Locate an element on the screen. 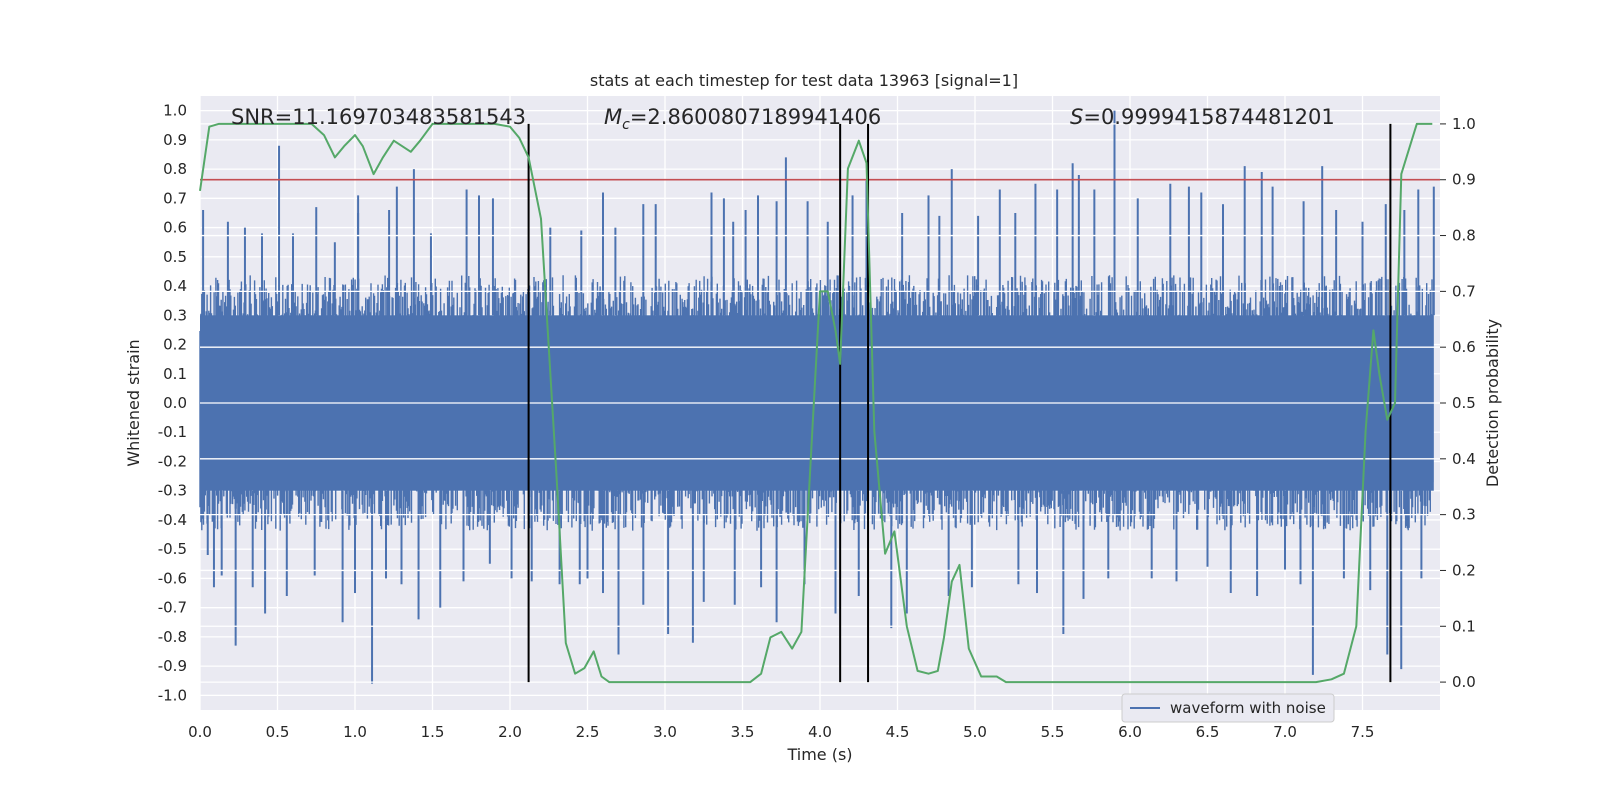  right-tick-label: 0.8 is located at coordinates (1464, 236).